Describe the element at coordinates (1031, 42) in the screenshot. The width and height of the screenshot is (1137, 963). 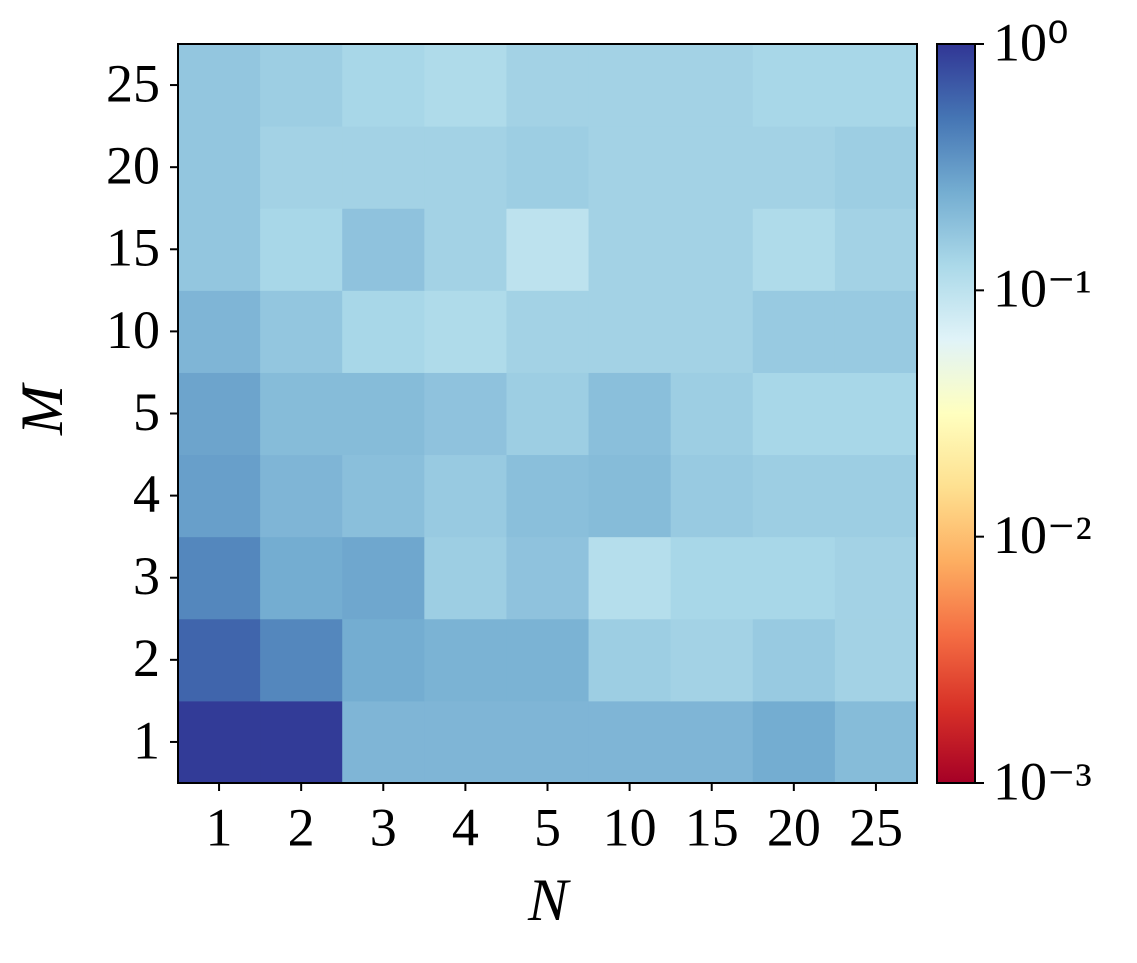
I see `colorbar-tick-label: 10⁰` at that location.